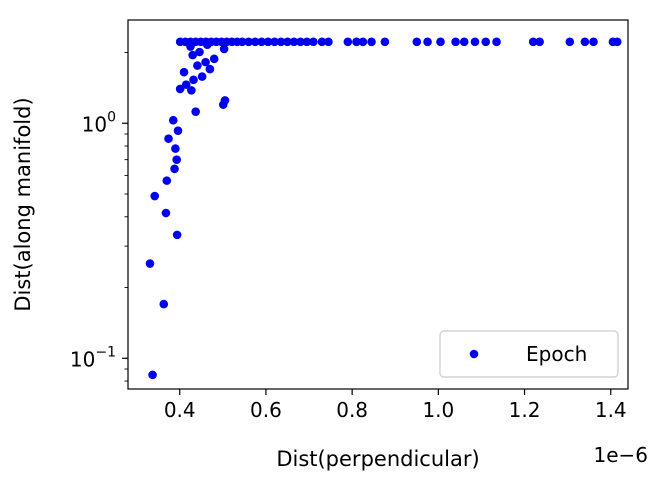  What do you see at coordinates (525, 410) in the screenshot?
I see `x-tick-label: 1.2` at bounding box center [525, 410].